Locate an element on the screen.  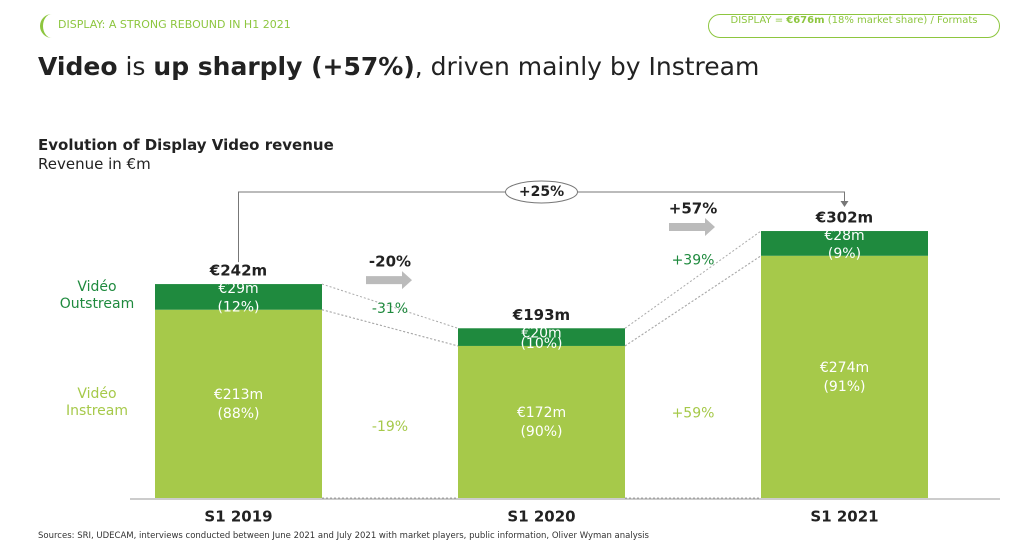
logo is located at coordinates (46, 26).